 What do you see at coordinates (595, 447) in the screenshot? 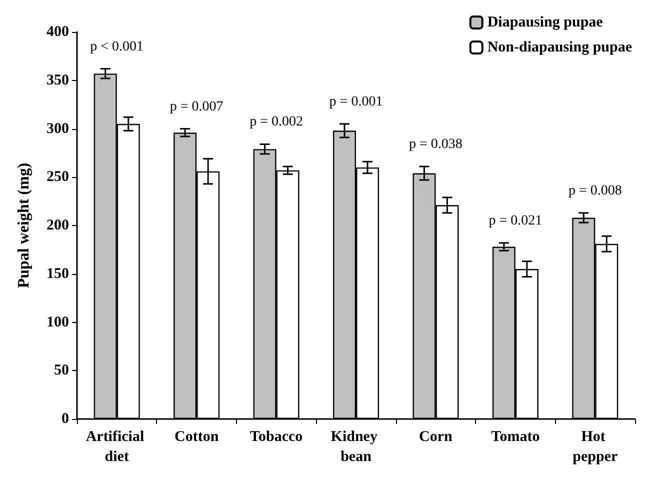
I see `x-tick-label: Hot pepper` at bounding box center [595, 447].